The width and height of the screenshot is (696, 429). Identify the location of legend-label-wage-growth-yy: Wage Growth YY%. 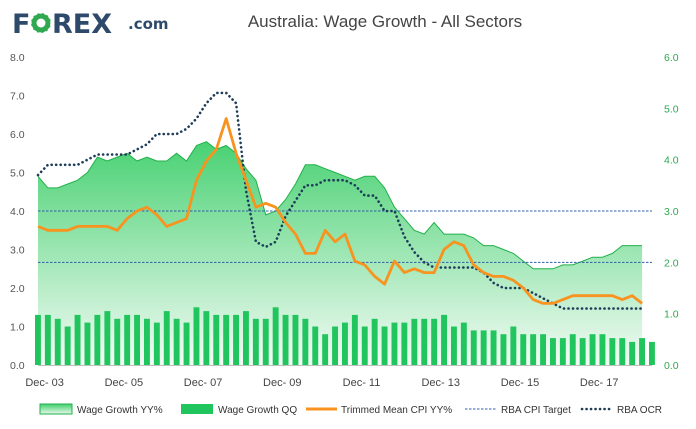
(120, 410).